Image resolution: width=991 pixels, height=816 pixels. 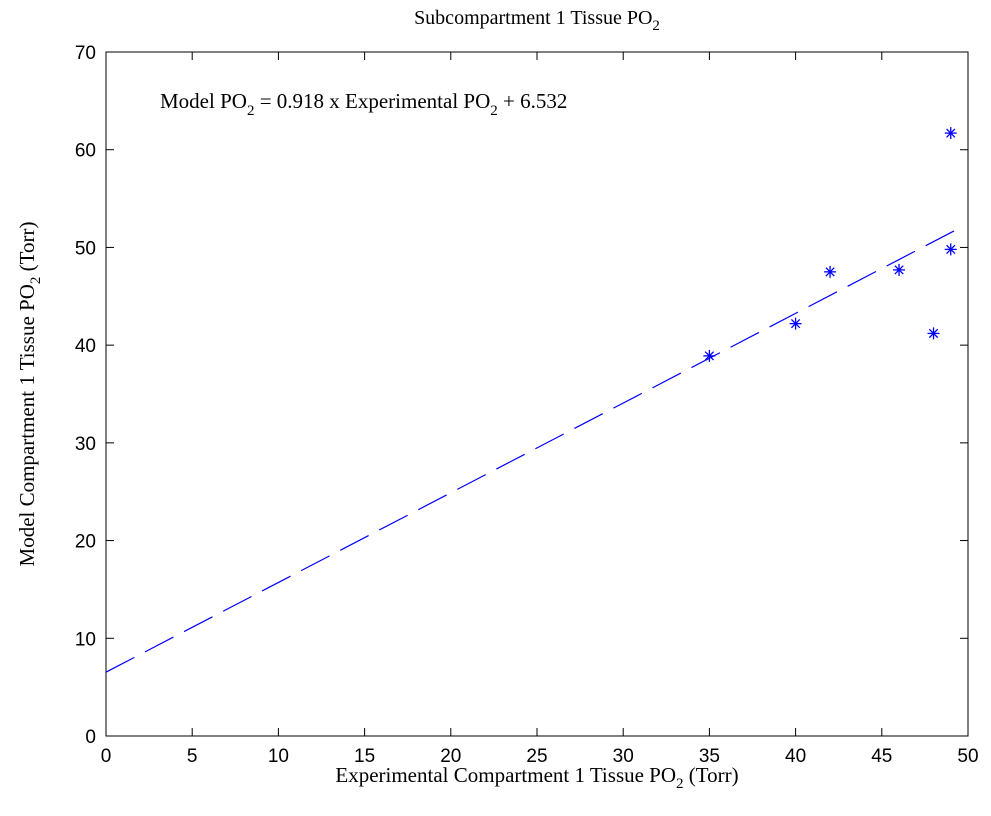 What do you see at coordinates (364, 756) in the screenshot?
I see `x-tick-label: 15` at bounding box center [364, 756].